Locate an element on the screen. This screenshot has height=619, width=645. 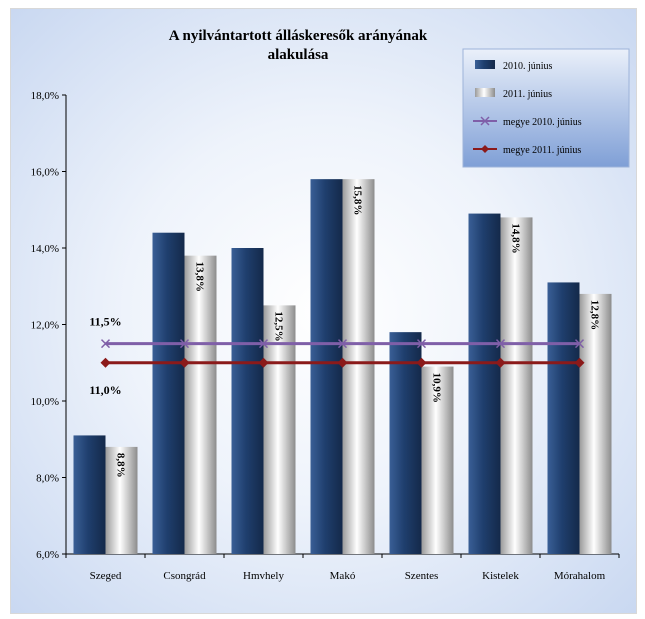
x-category-label: Csongrád is located at coordinates (184, 576).